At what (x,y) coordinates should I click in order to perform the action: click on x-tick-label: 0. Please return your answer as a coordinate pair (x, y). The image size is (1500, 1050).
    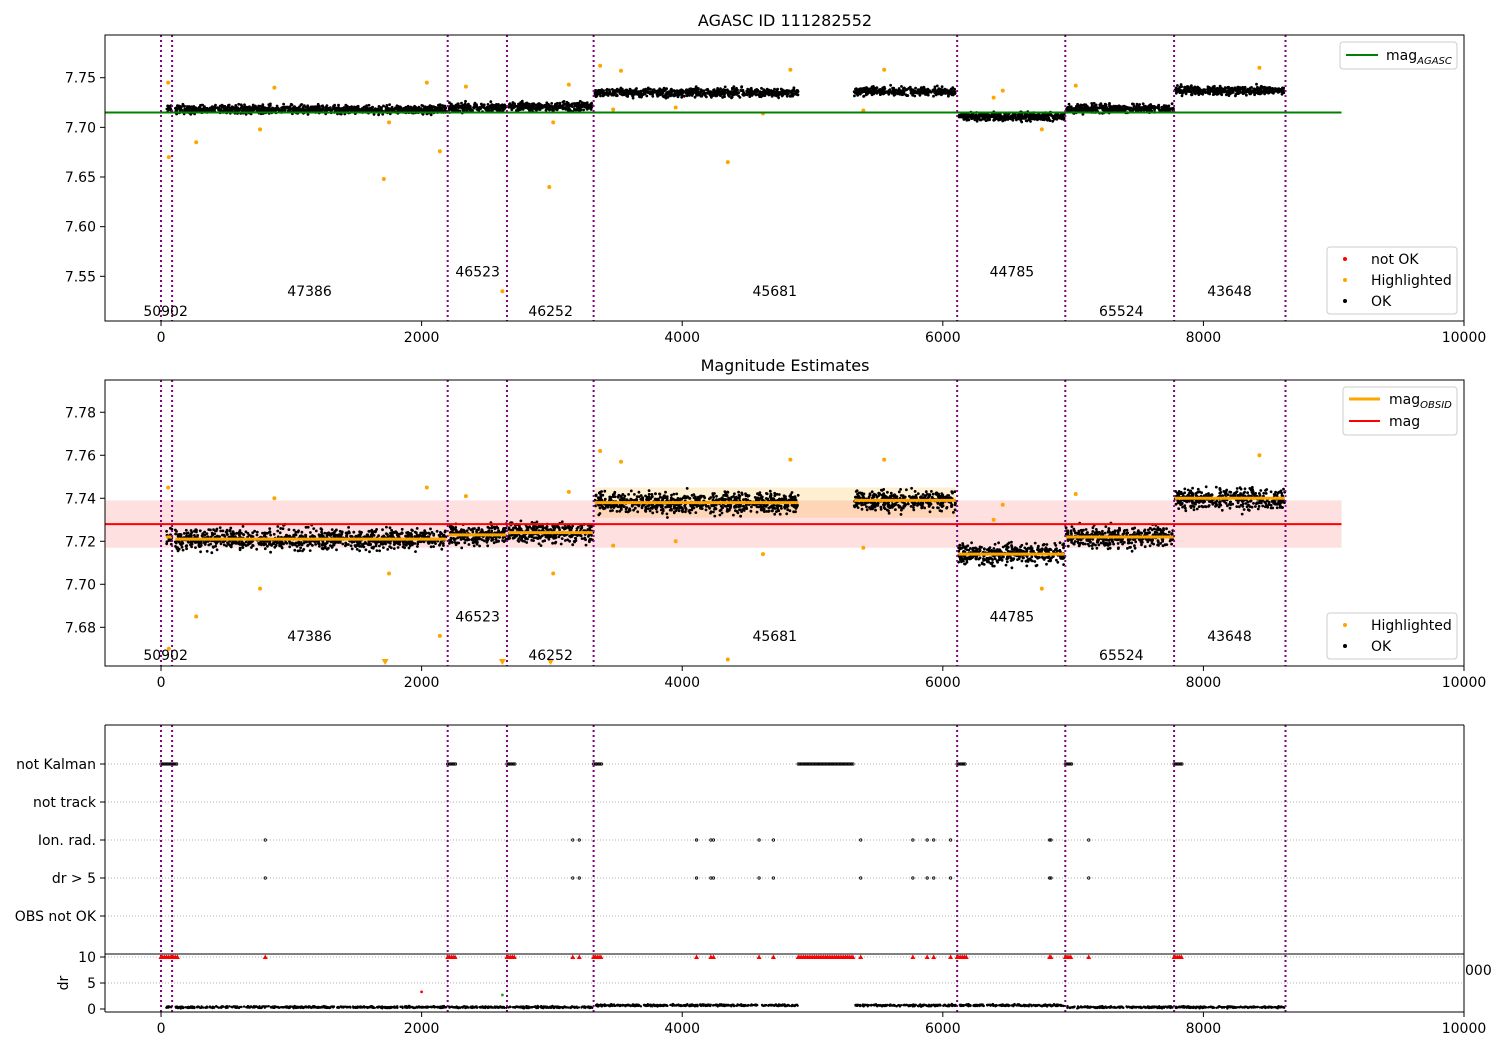
    Looking at the image, I should click on (161, 338).